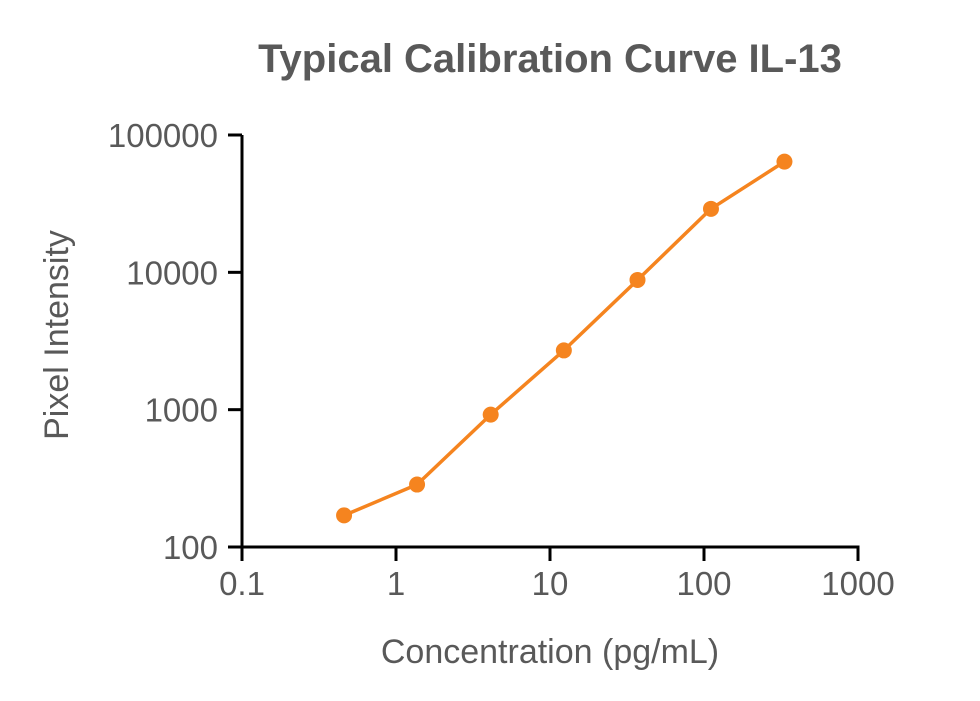  I want to click on x-tick-label: 1, so click(396, 583).